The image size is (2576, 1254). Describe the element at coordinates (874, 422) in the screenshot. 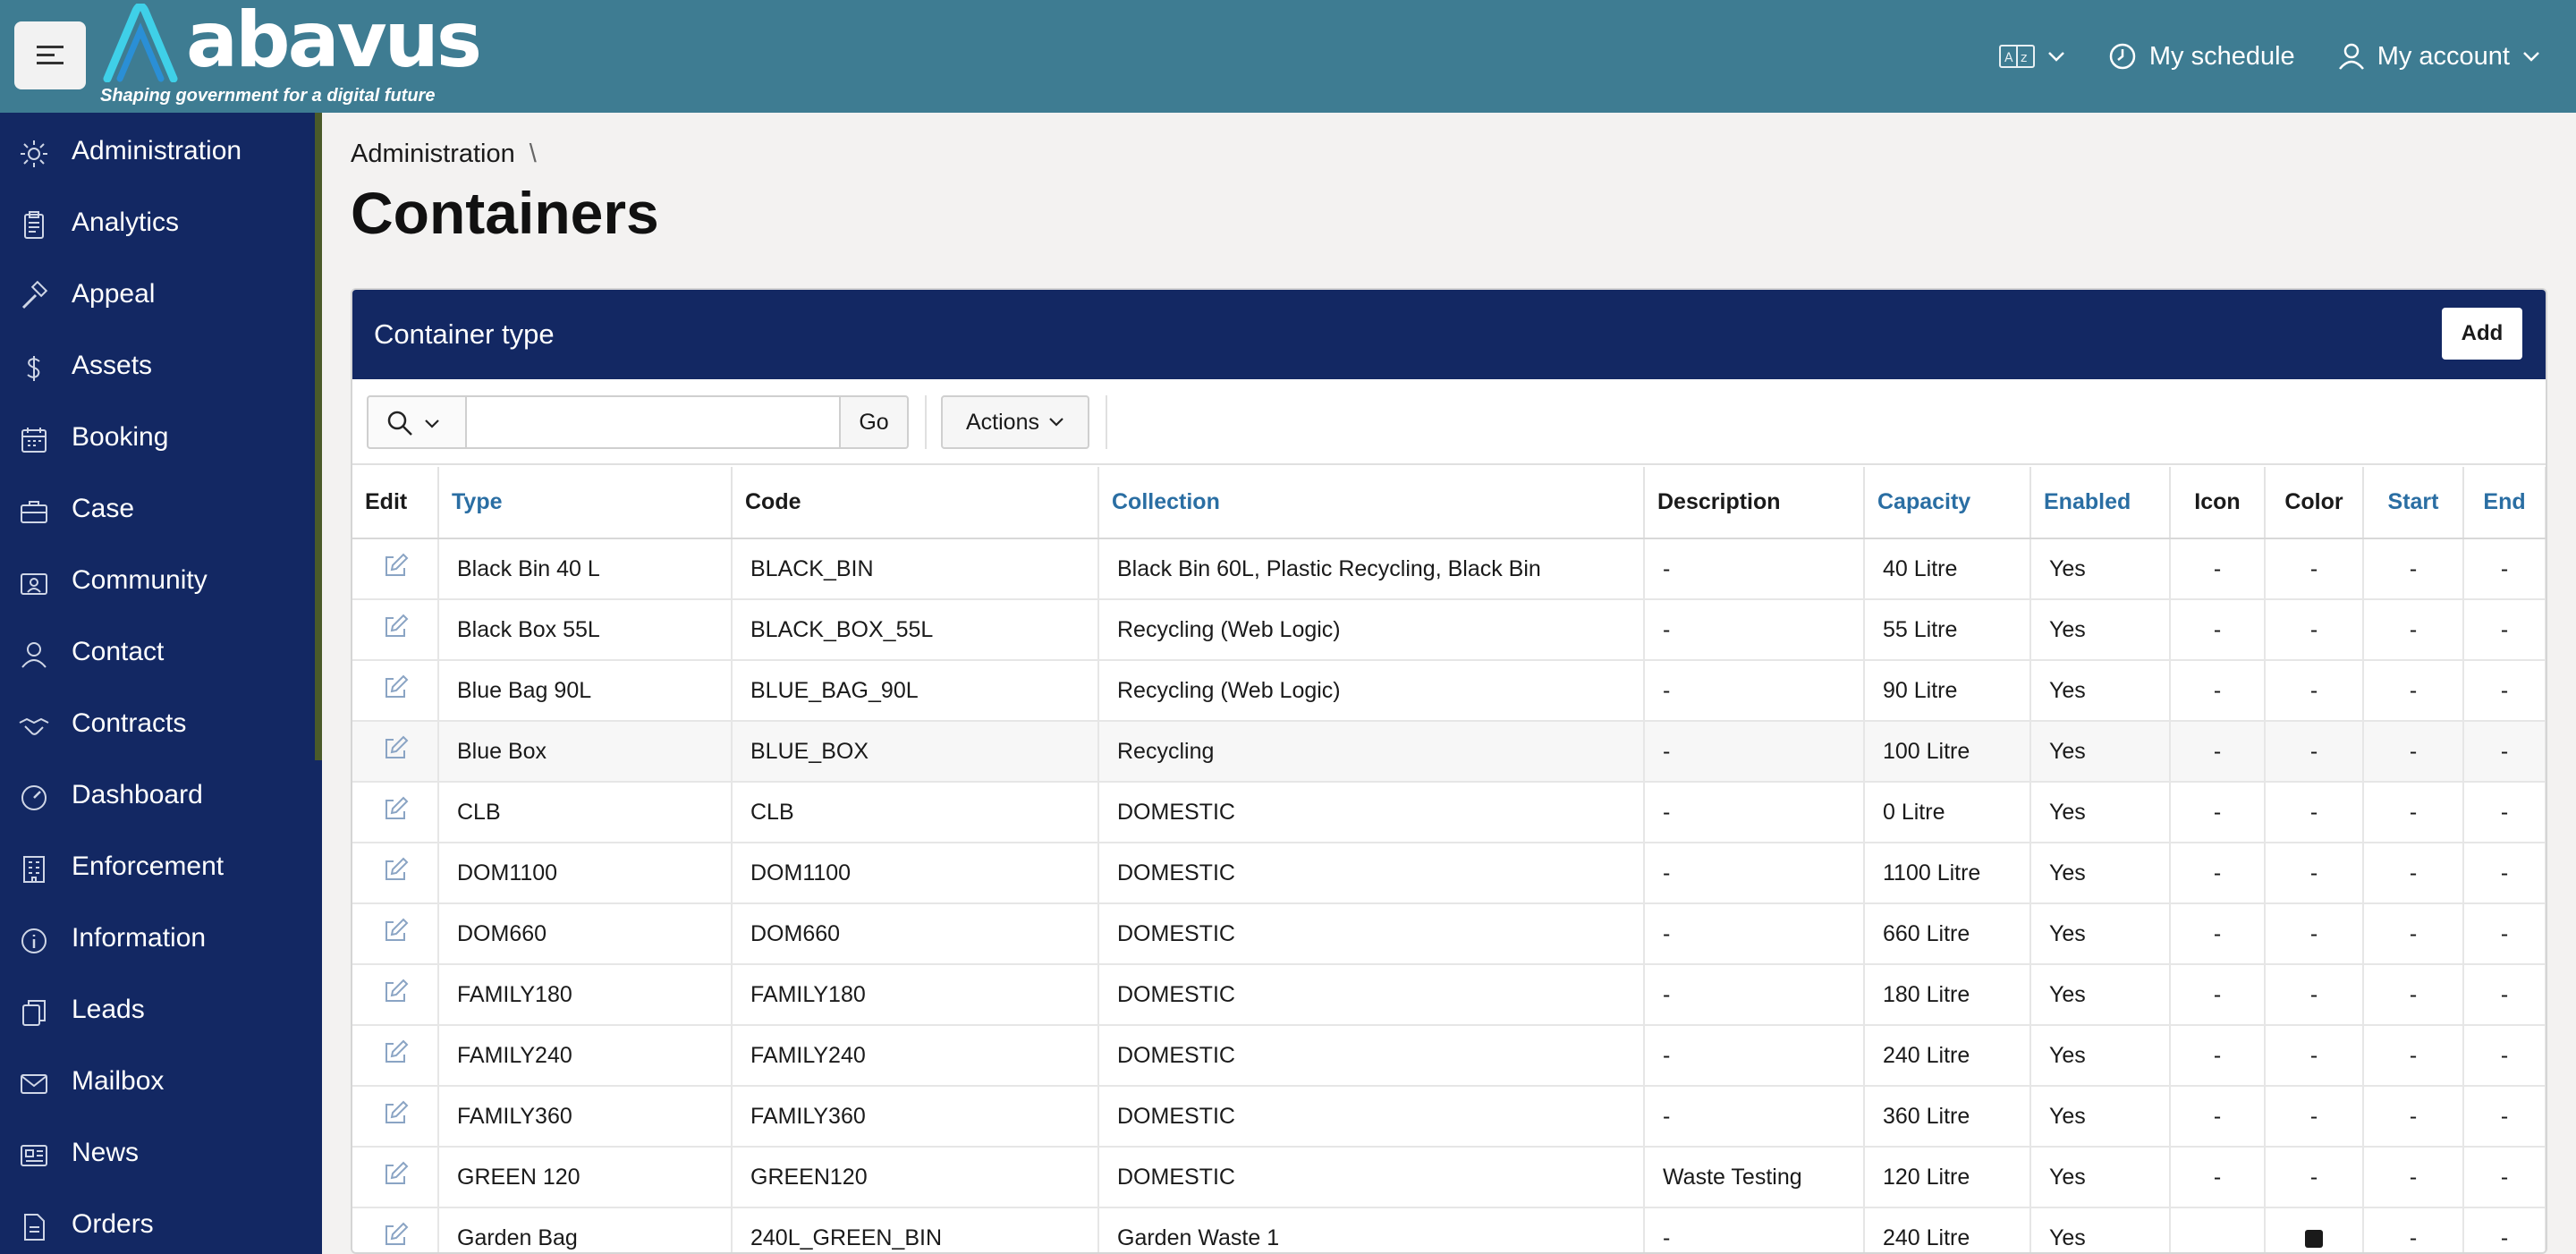

I see `go-button: Go` at that location.